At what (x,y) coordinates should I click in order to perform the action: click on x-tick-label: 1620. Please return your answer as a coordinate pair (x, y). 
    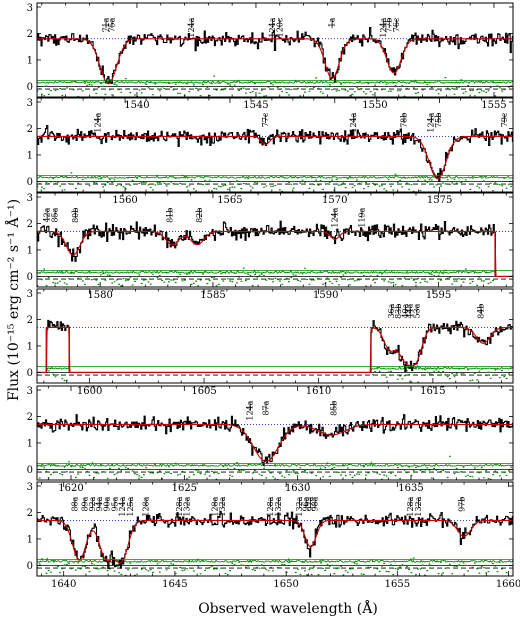
    Looking at the image, I should click on (70, 488).